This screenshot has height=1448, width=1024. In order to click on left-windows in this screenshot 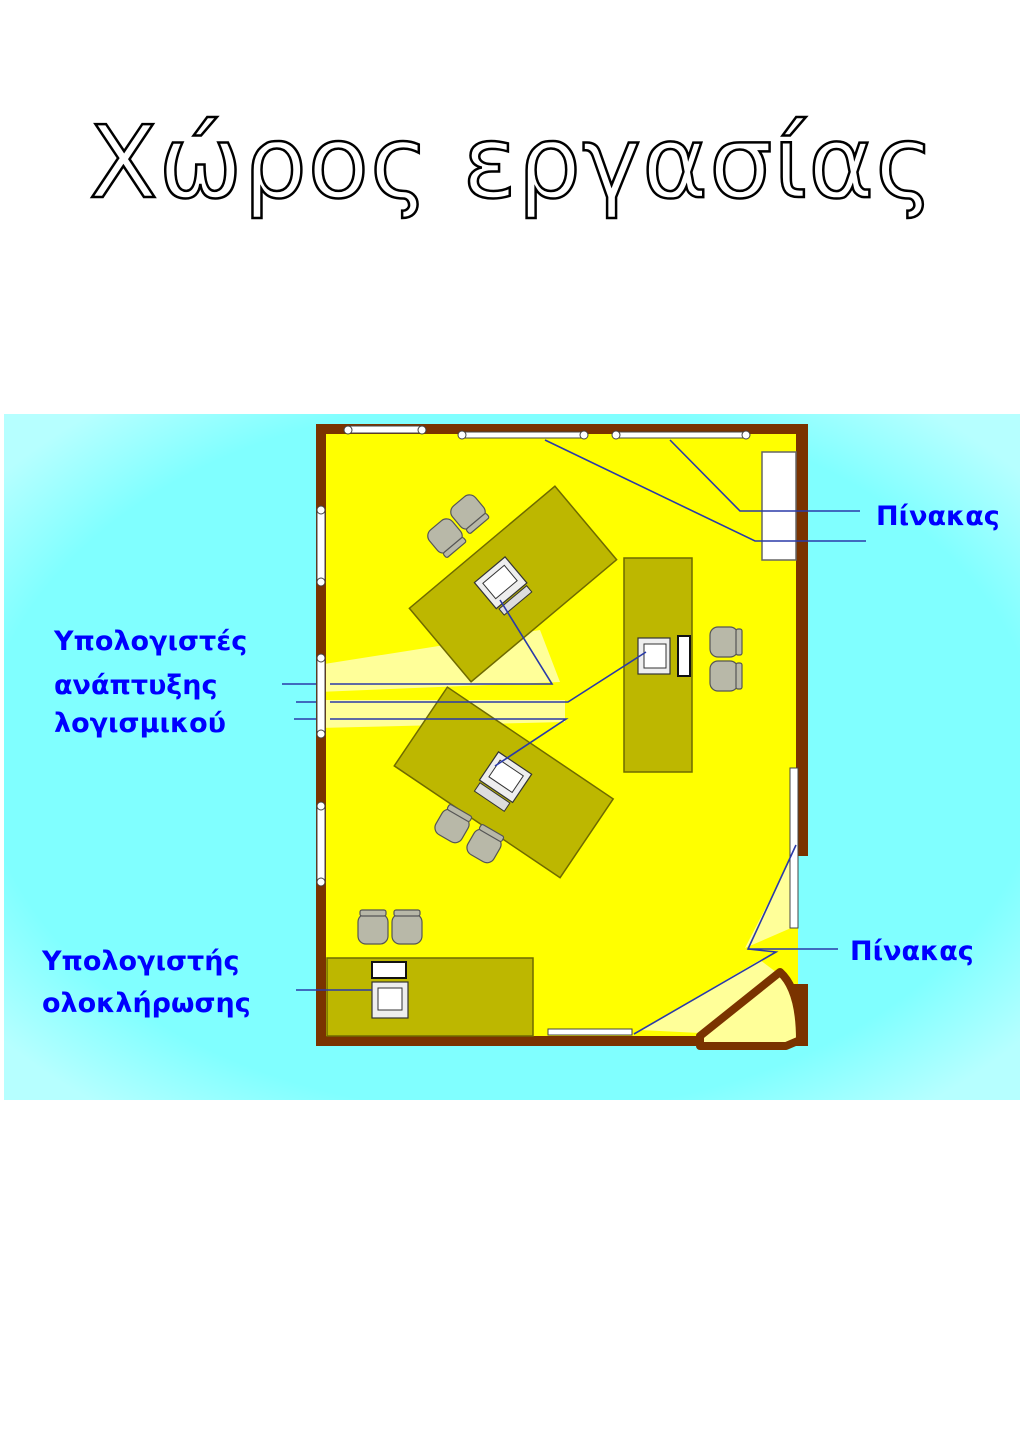, I will do `click(321, 696)`.